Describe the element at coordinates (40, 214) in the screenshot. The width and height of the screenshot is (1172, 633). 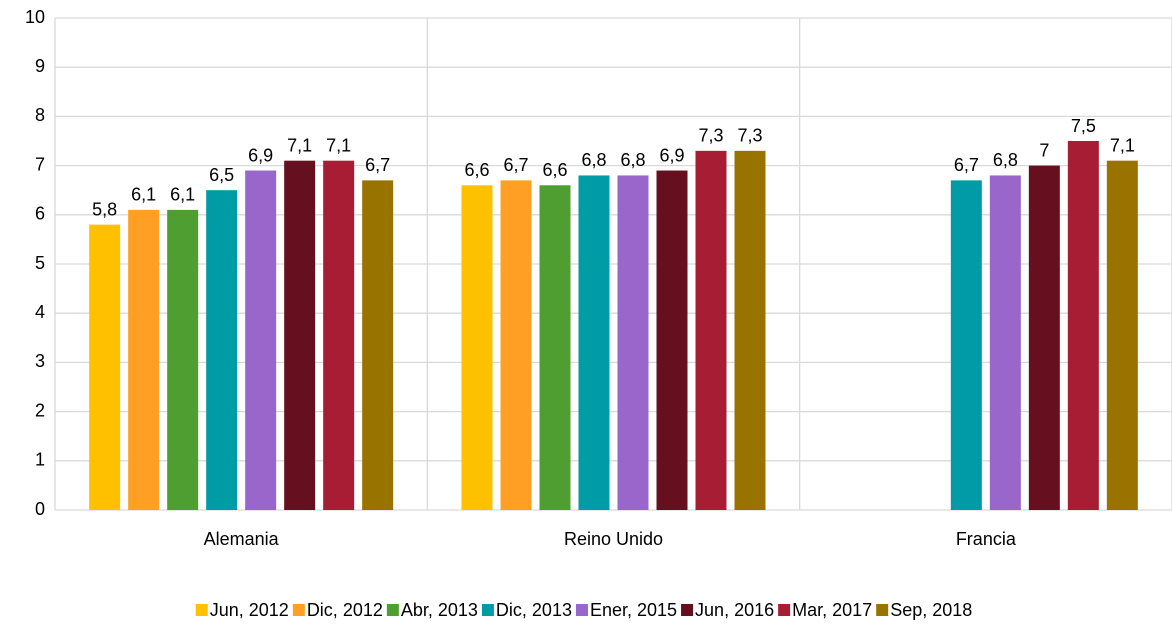
I see `y-tick-label: 6` at that location.